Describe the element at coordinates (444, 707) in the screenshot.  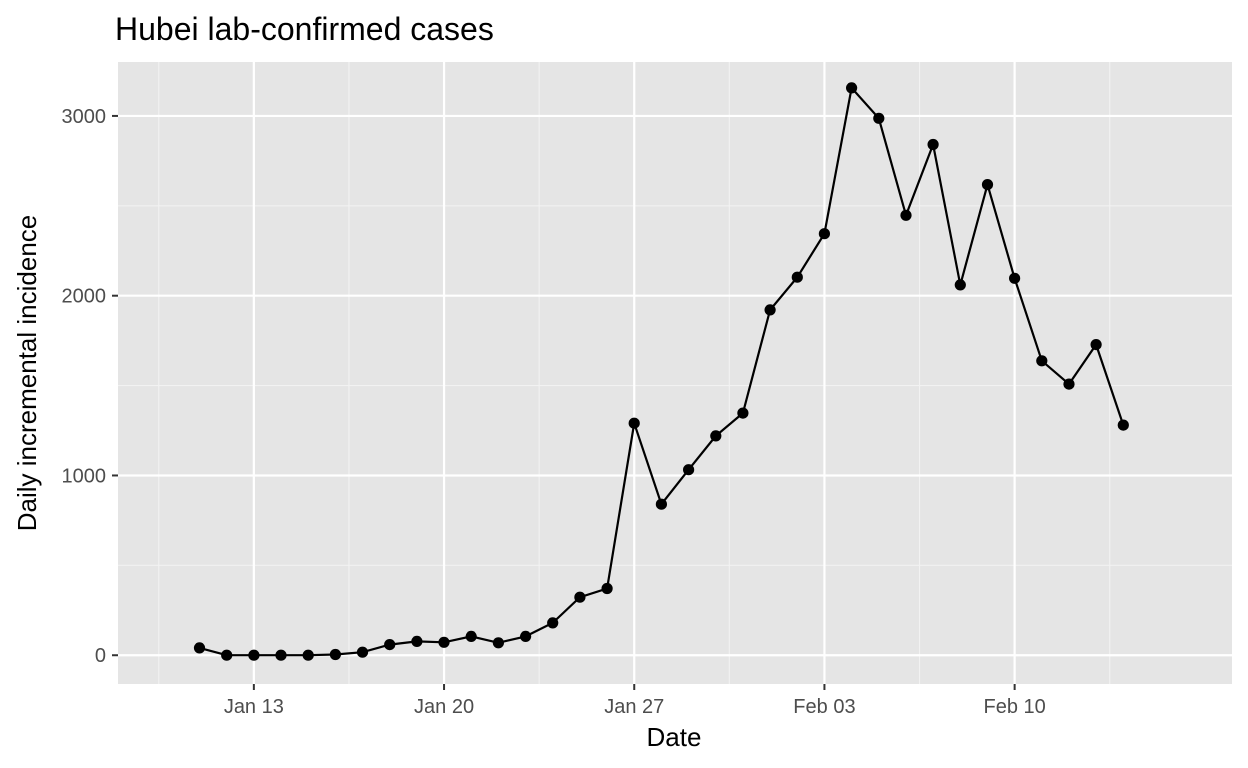
I see `x-tick-label: Jan 20` at that location.